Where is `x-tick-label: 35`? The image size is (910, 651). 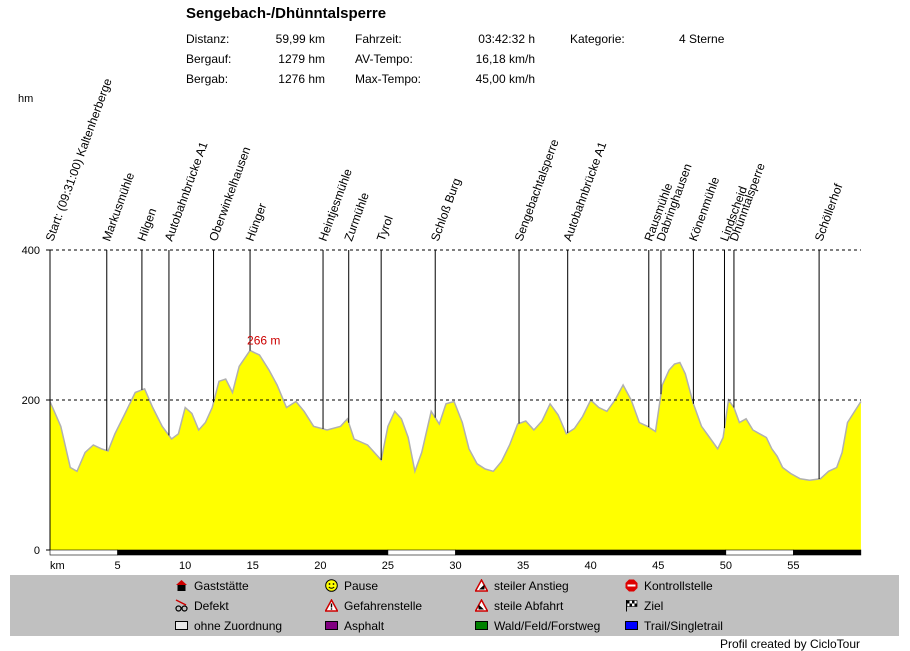 x-tick-label: 35 is located at coordinates (523, 566).